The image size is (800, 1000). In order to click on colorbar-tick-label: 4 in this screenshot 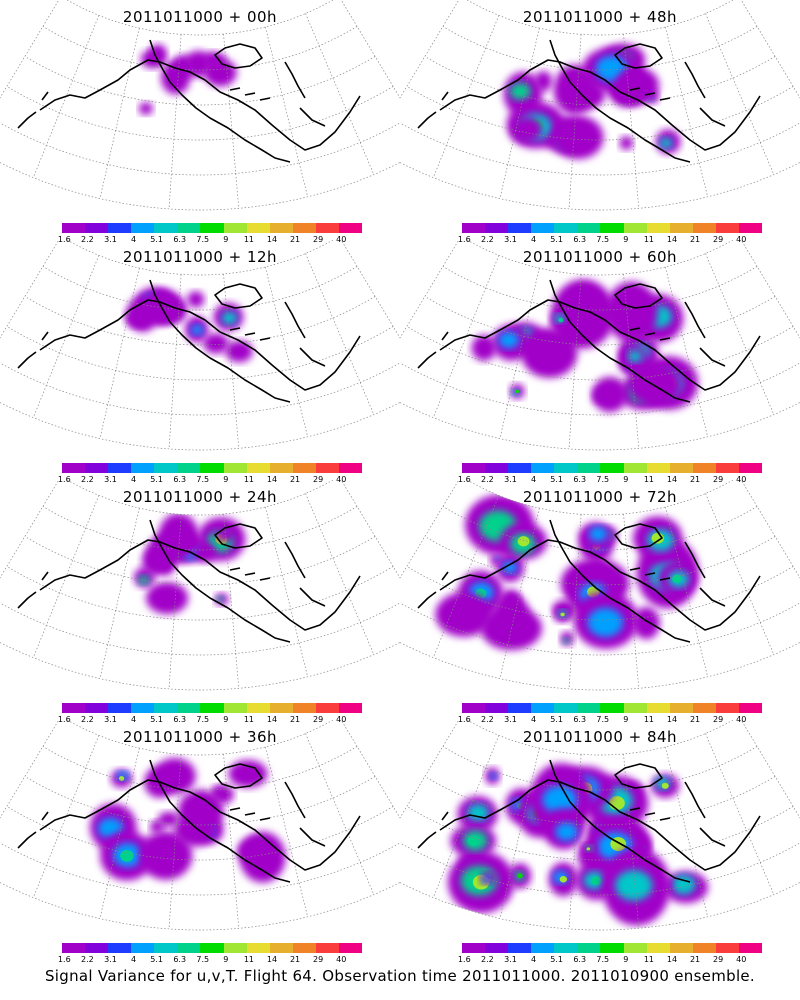, I will do `click(533, 239)`.